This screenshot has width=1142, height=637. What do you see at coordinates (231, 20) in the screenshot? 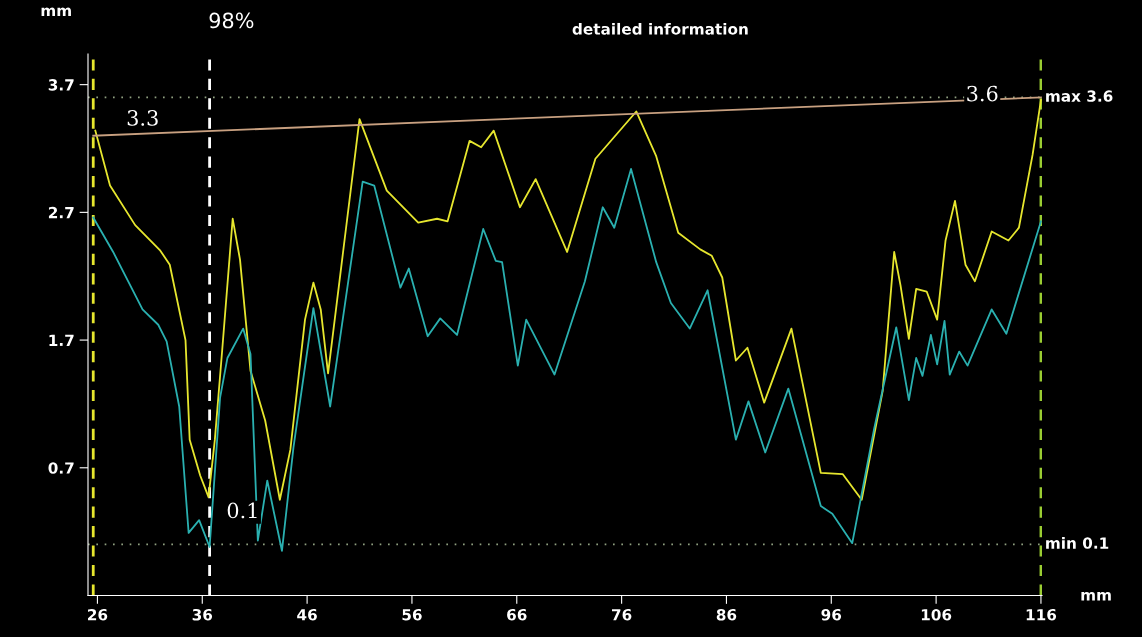
I see `text: 98%` at bounding box center [231, 20].